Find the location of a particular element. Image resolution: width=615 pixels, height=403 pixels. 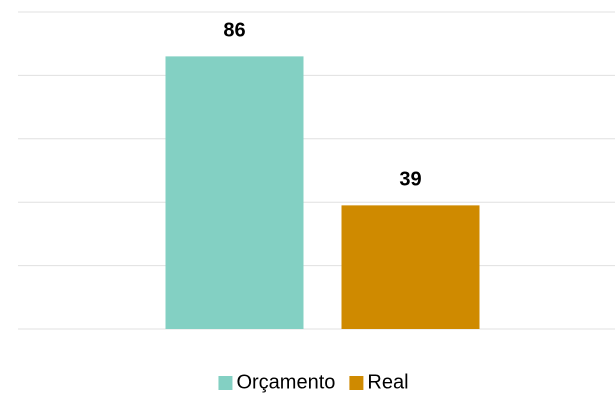

bar is located at coordinates (410, 267).